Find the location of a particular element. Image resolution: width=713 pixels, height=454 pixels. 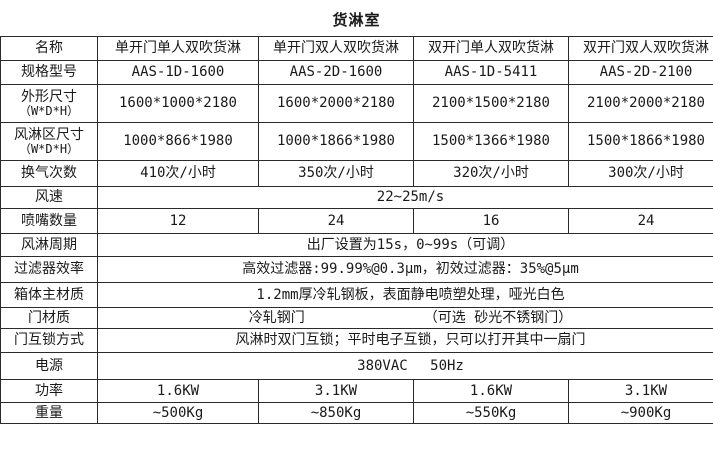

model-header-cell: 单开门双人双吹货淋 is located at coordinates (336, 48).